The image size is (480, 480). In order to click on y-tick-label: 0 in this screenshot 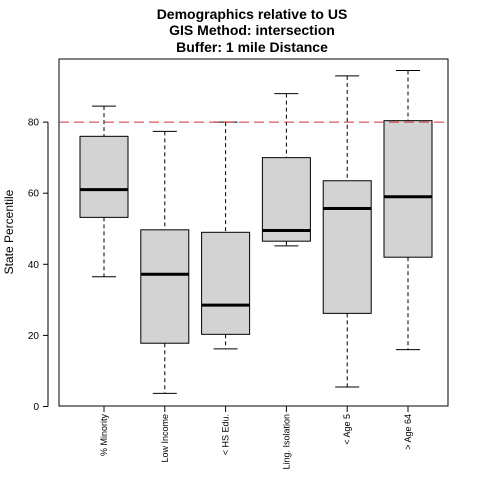, I will do `click(36, 407)`.